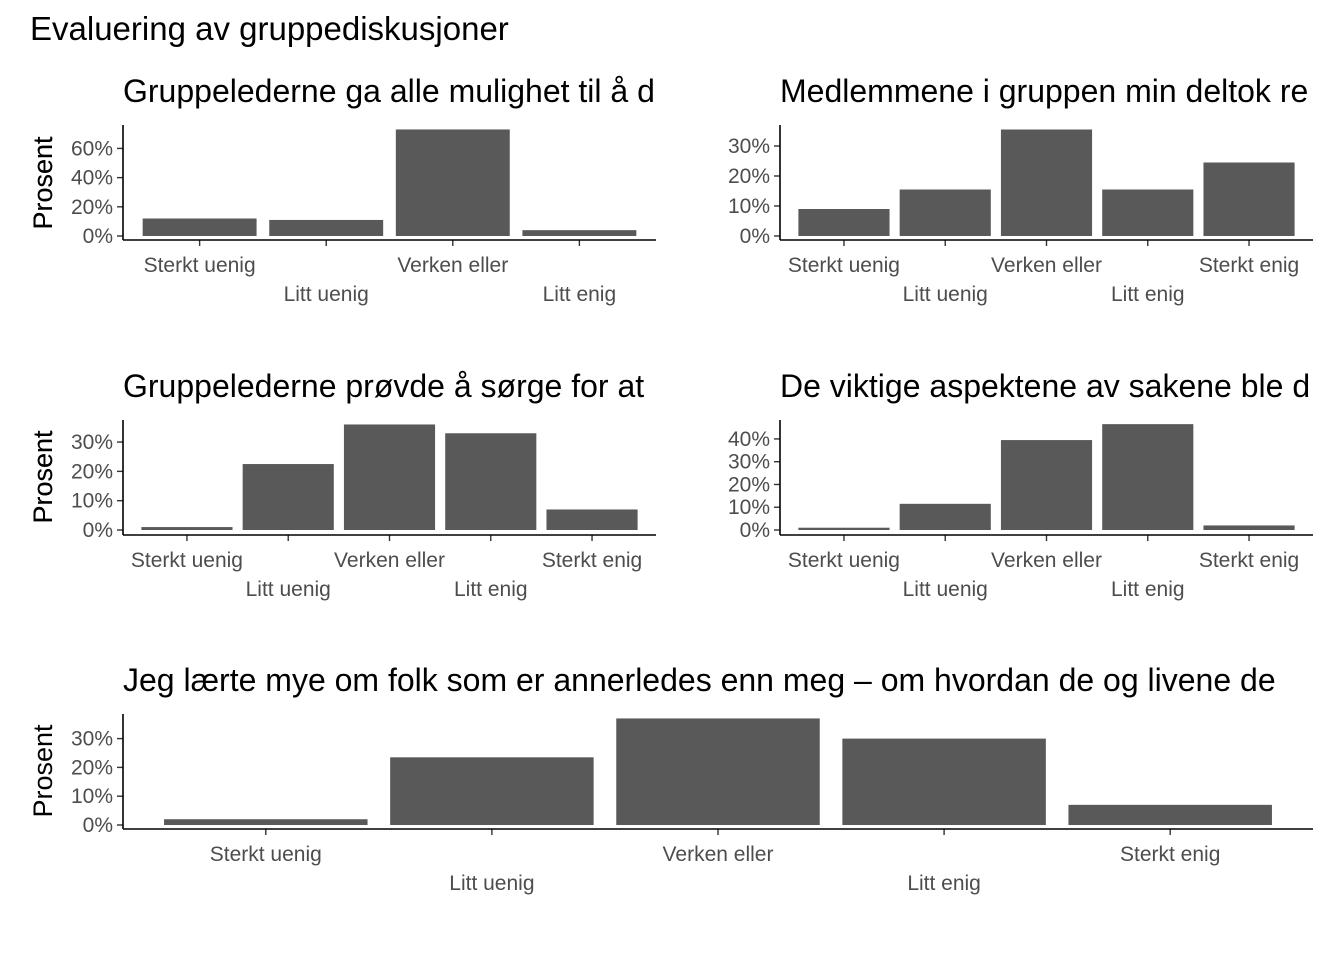 Image resolution: width=1344 pixels, height=960 pixels. I want to click on y-tick-label: 60%, so click(92, 148).